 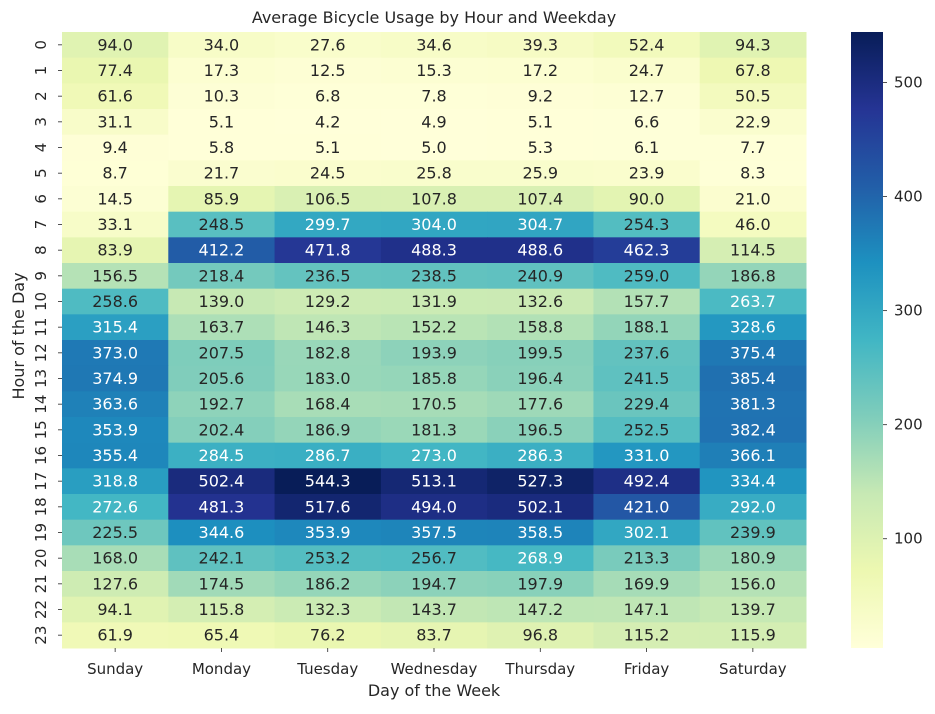 I want to click on cell-value-label: 194.7, so click(x=434, y=583).